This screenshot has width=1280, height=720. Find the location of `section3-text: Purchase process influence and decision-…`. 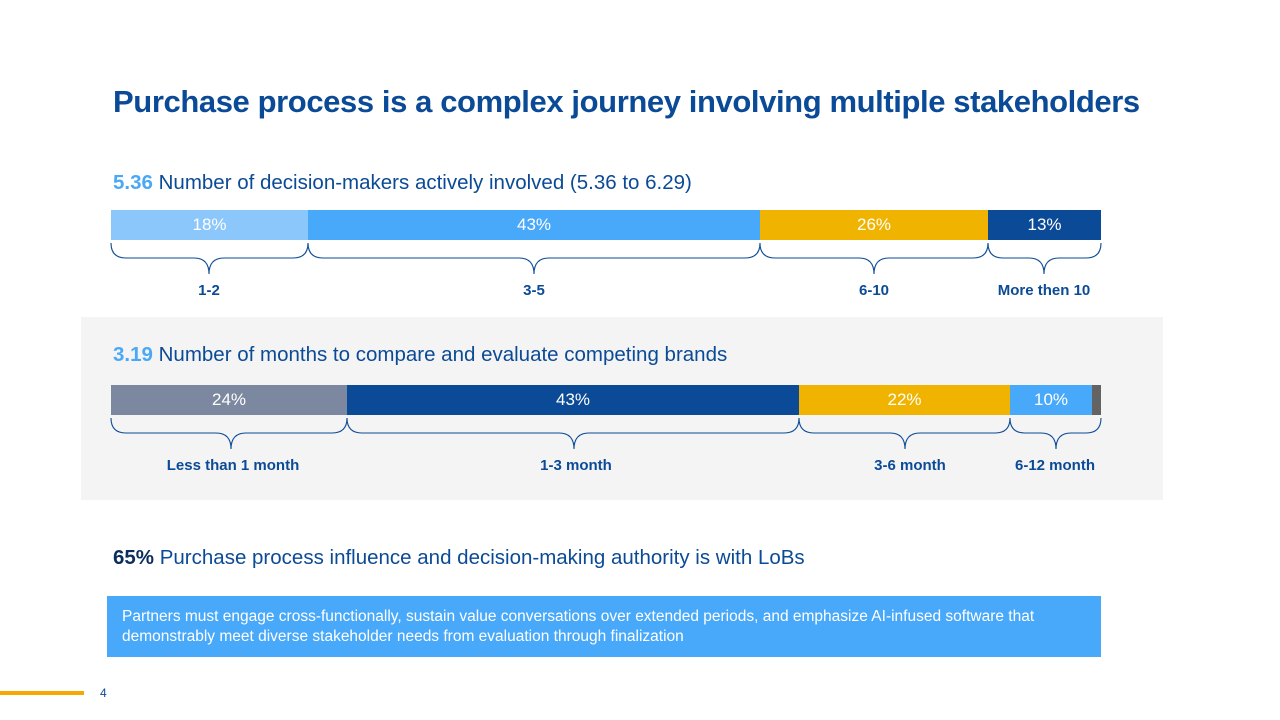

section3-text: Purchase process influence and decision-… is located at coordinates (482, 557).